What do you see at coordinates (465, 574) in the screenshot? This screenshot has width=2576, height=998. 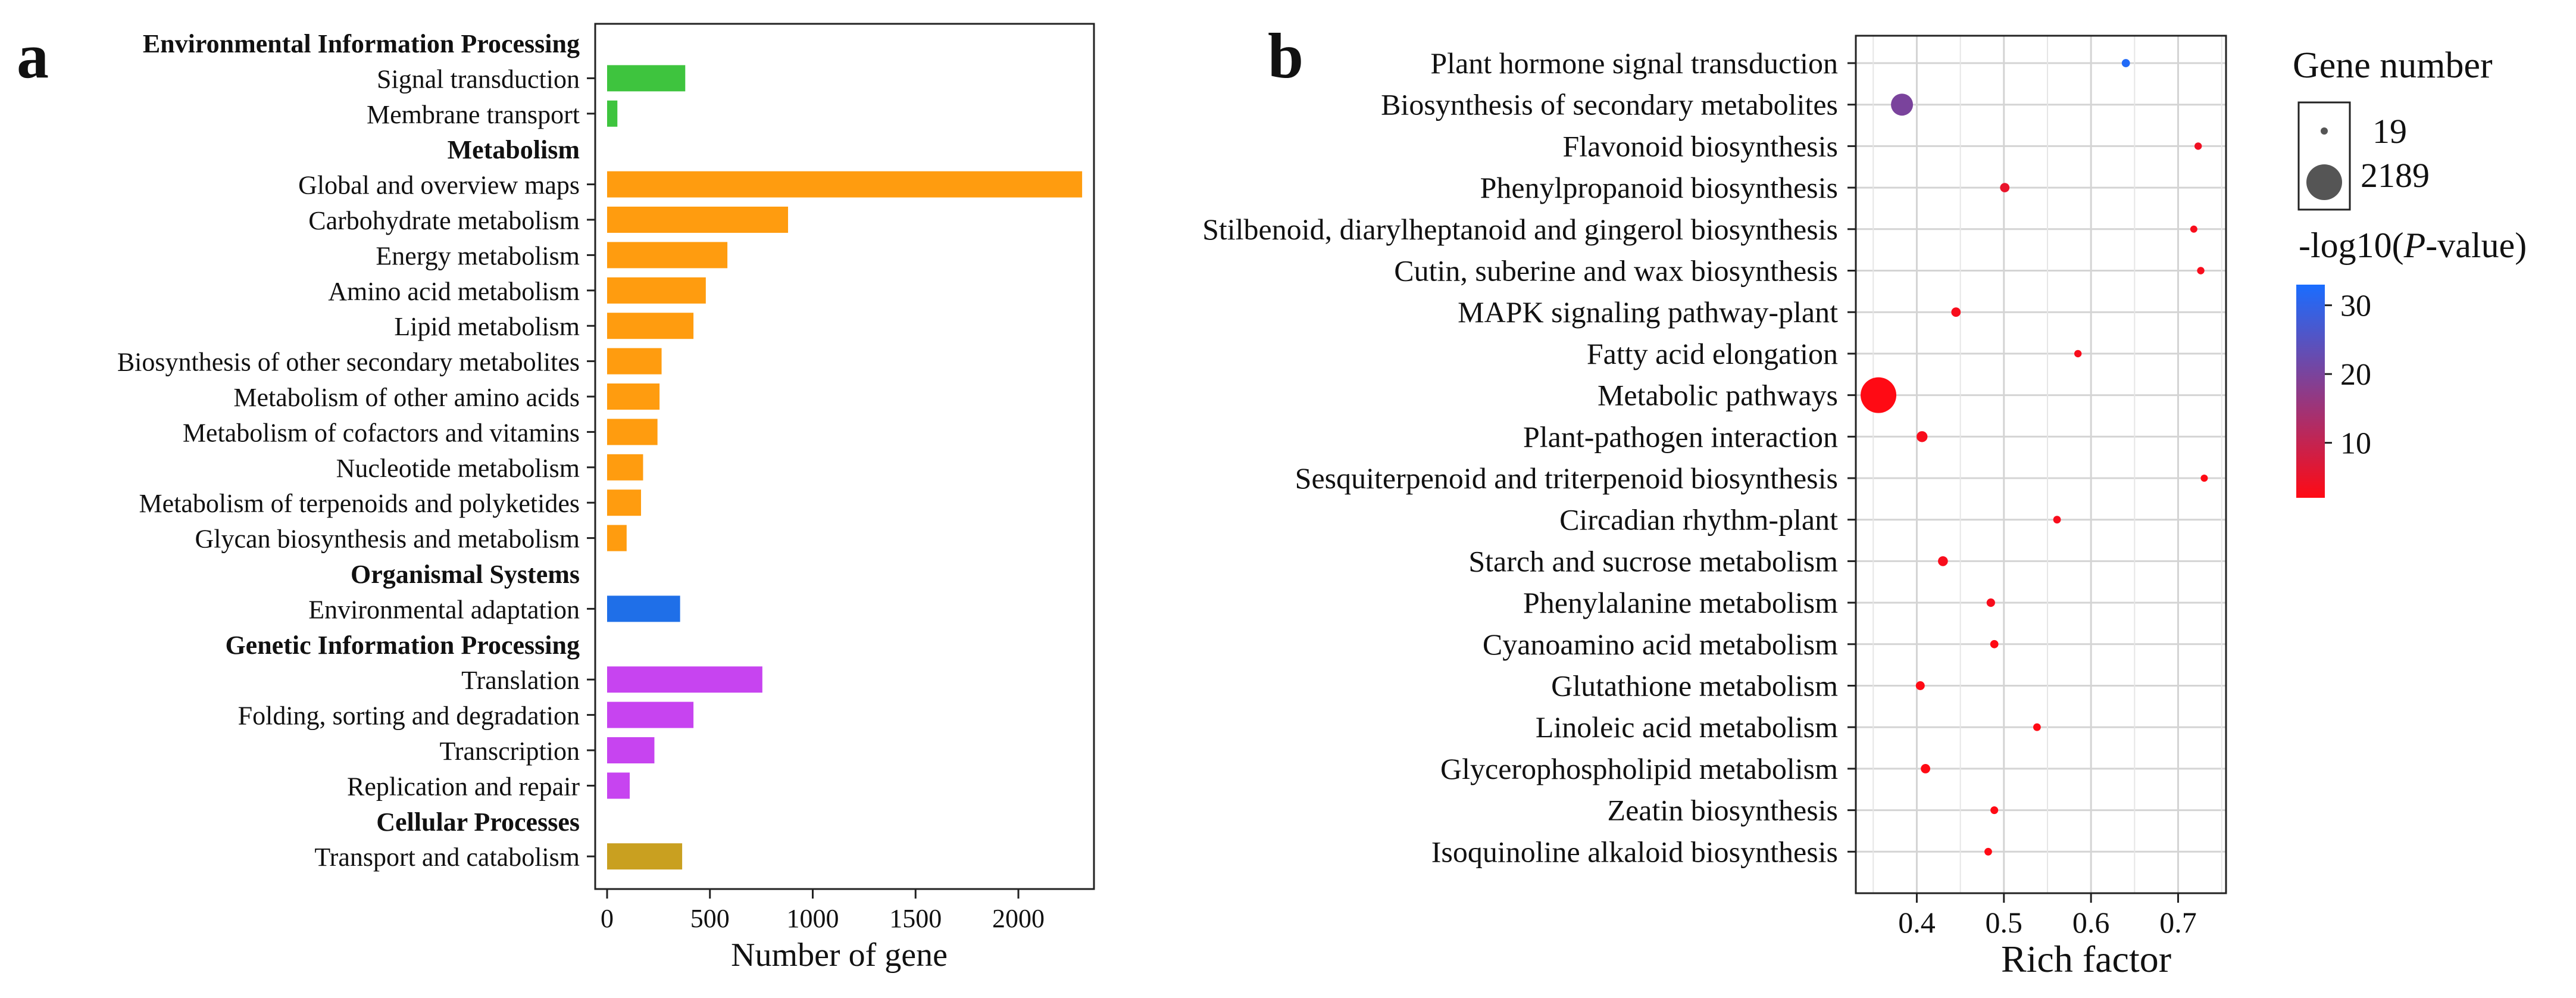 I see `category-header-organismal-systems: Organismal Systems` at bounding box center [465, 574].